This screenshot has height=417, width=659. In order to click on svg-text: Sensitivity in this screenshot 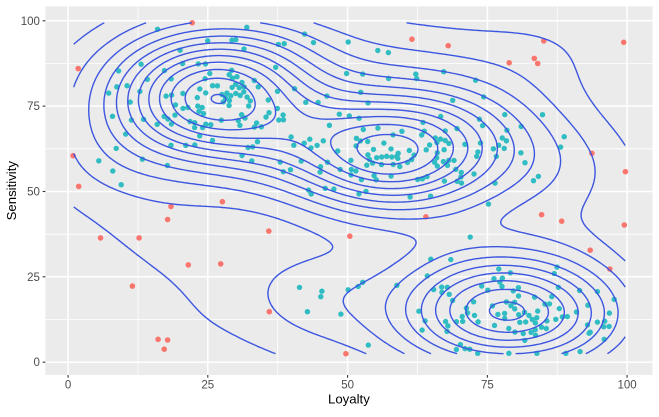, I will do `click(11, 191)`.